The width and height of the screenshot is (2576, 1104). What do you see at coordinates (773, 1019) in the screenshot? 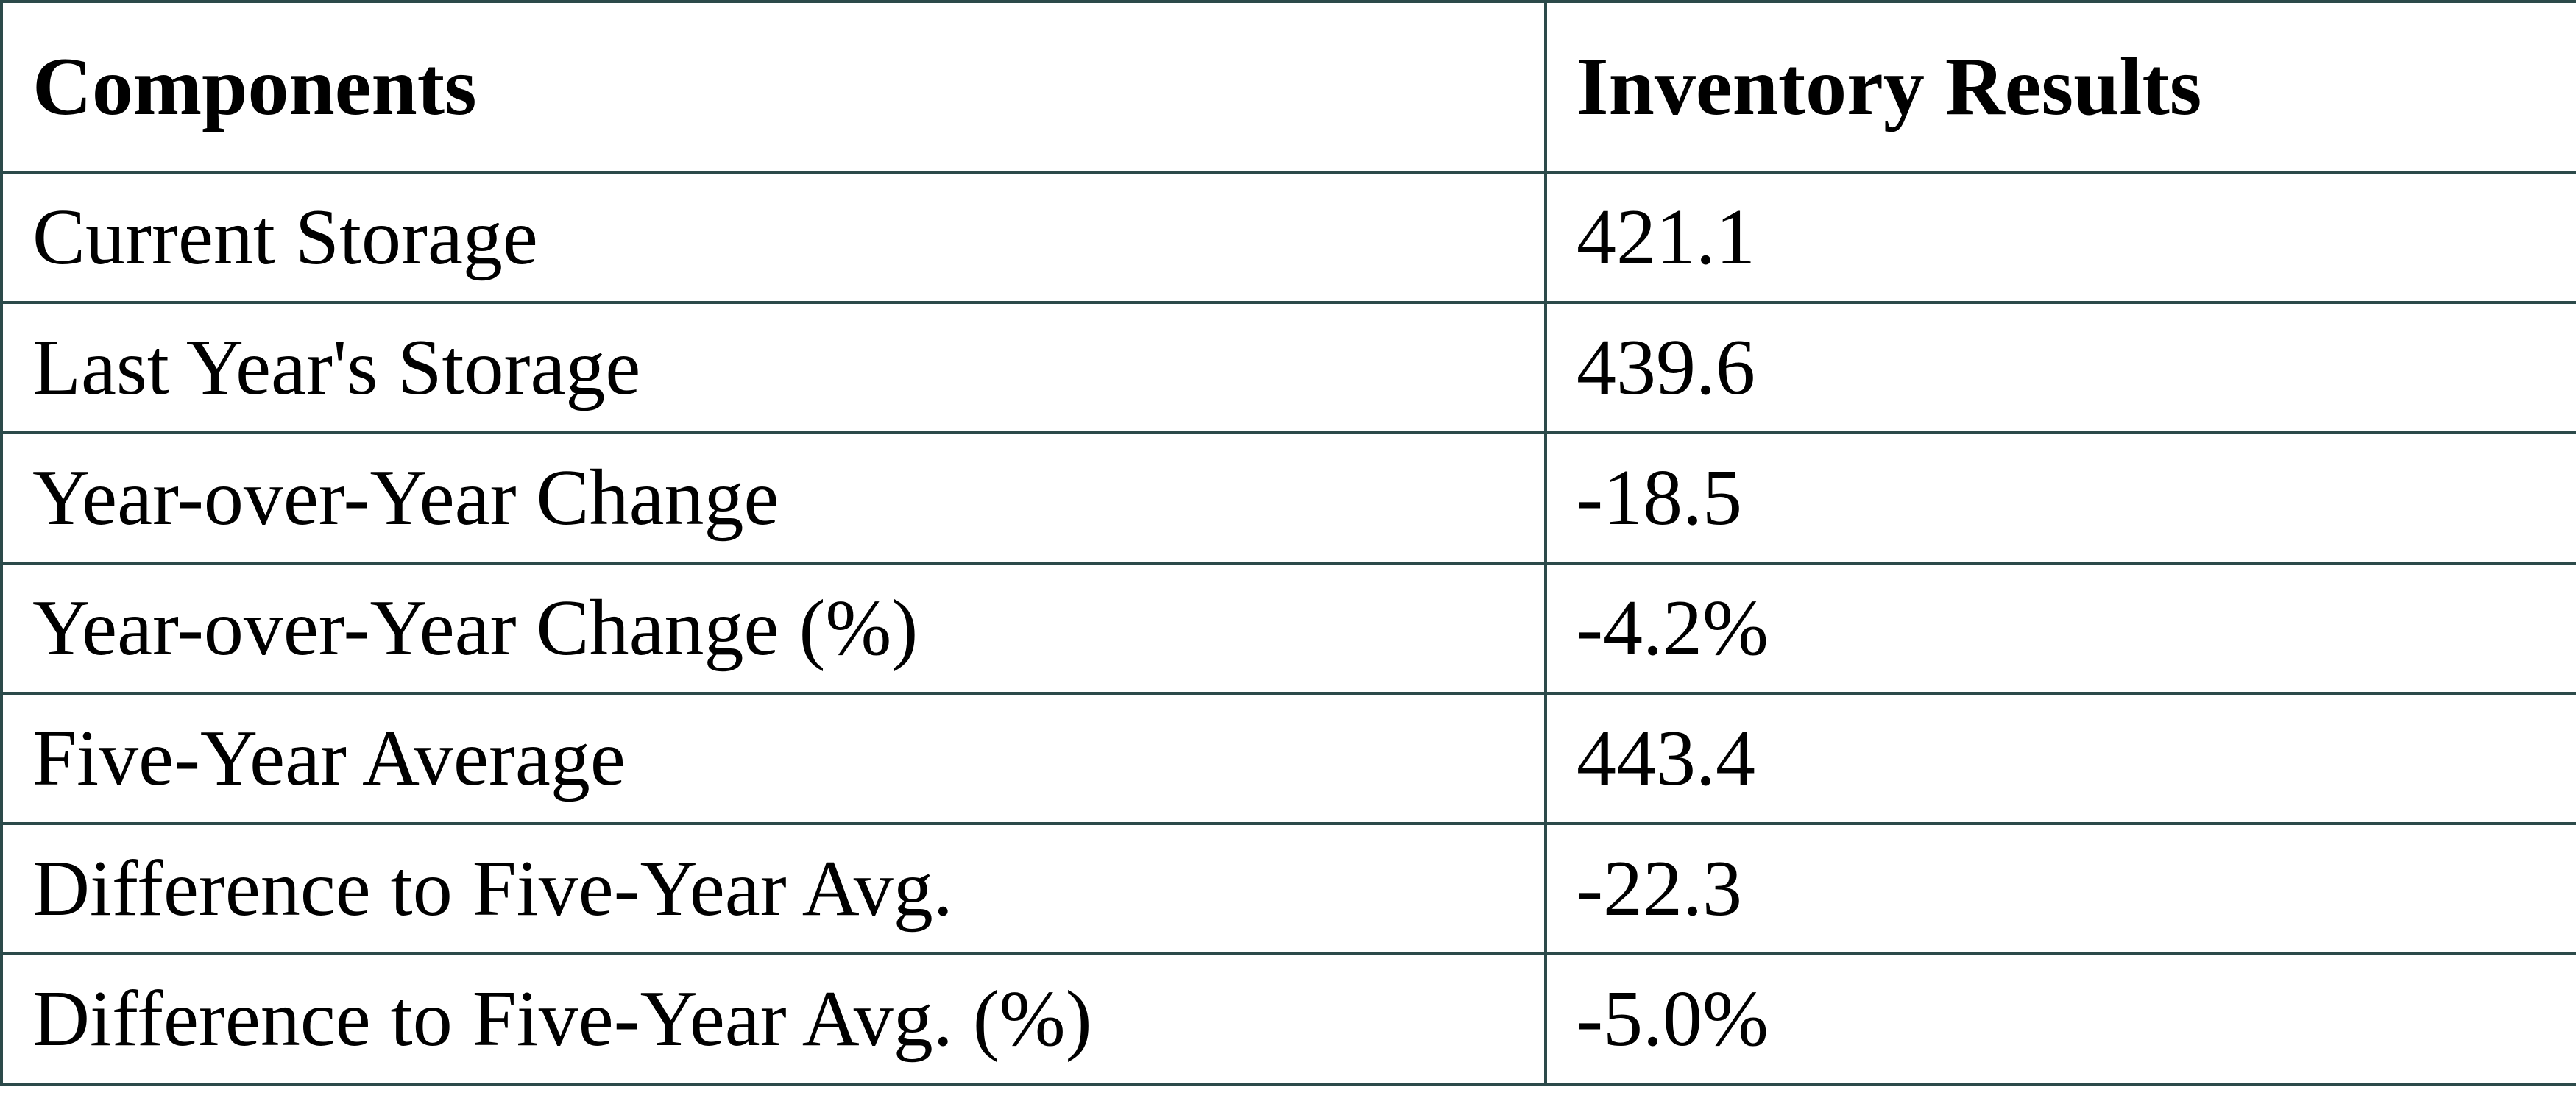
I see `component-cell: Difference to Five-Year Avg. (%)` at bounding box center [773, 1019].